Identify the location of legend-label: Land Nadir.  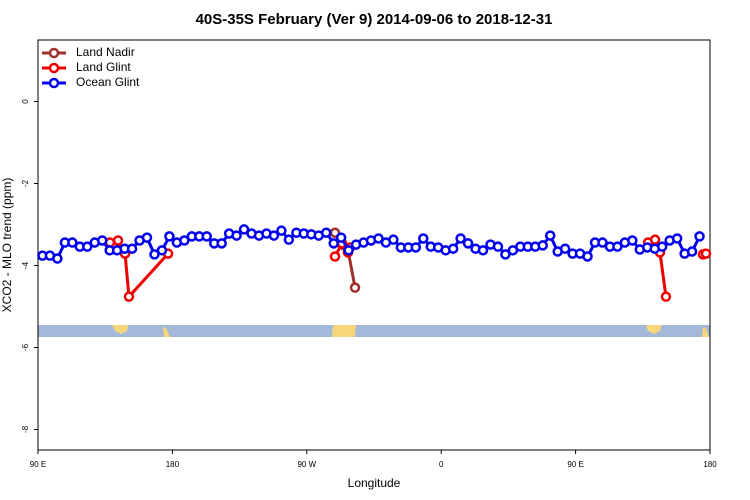
(105, 52).